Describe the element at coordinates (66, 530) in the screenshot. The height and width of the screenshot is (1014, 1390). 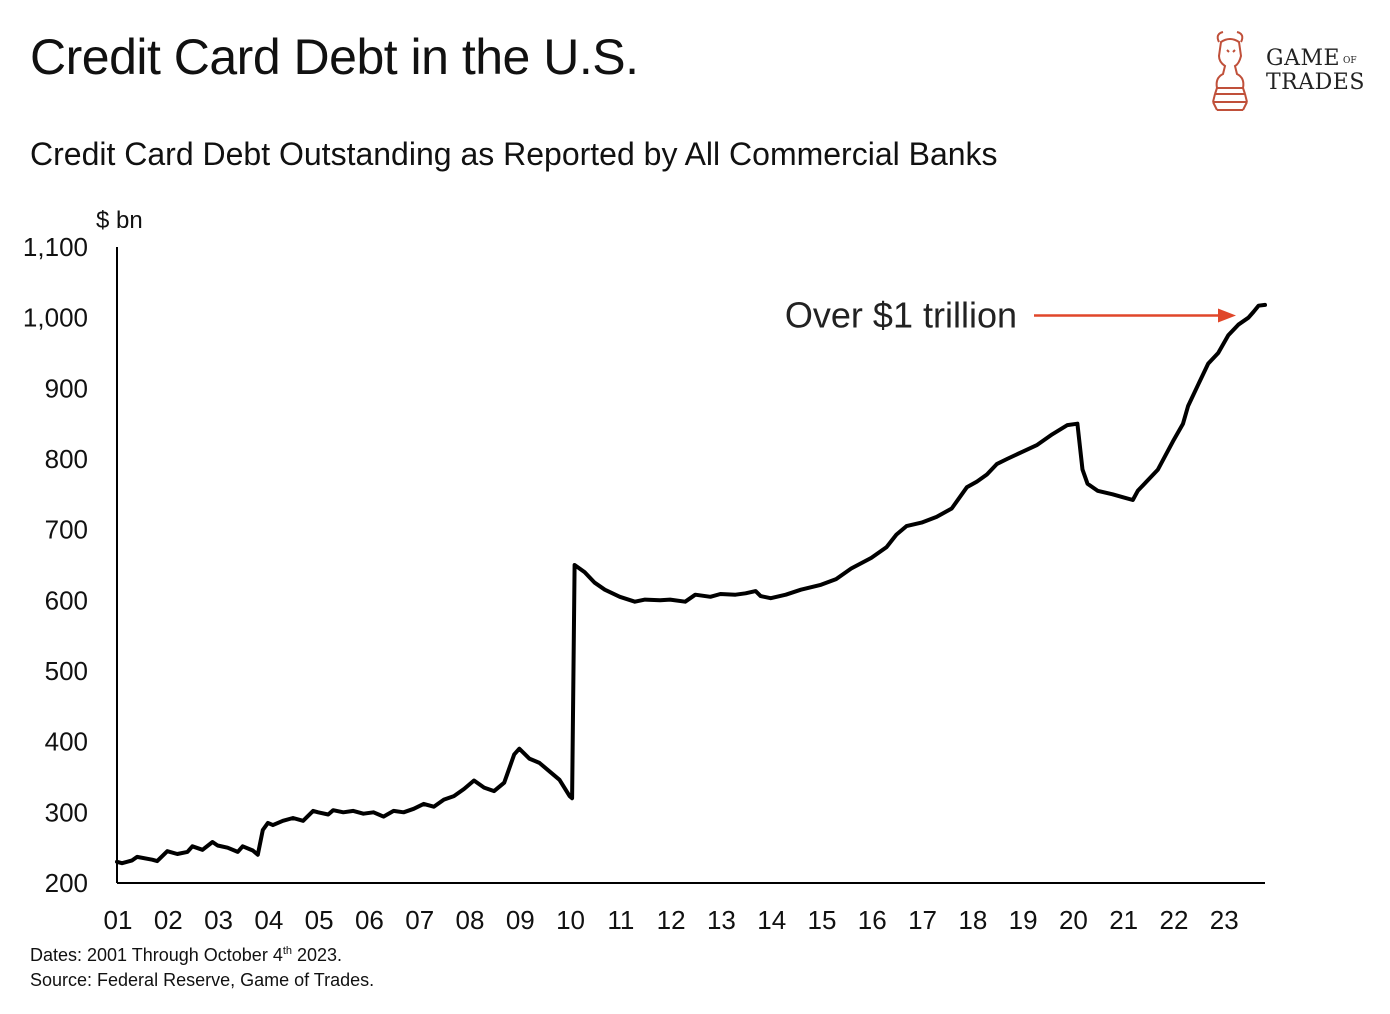
I see `y-tick-label: 700` at that location.